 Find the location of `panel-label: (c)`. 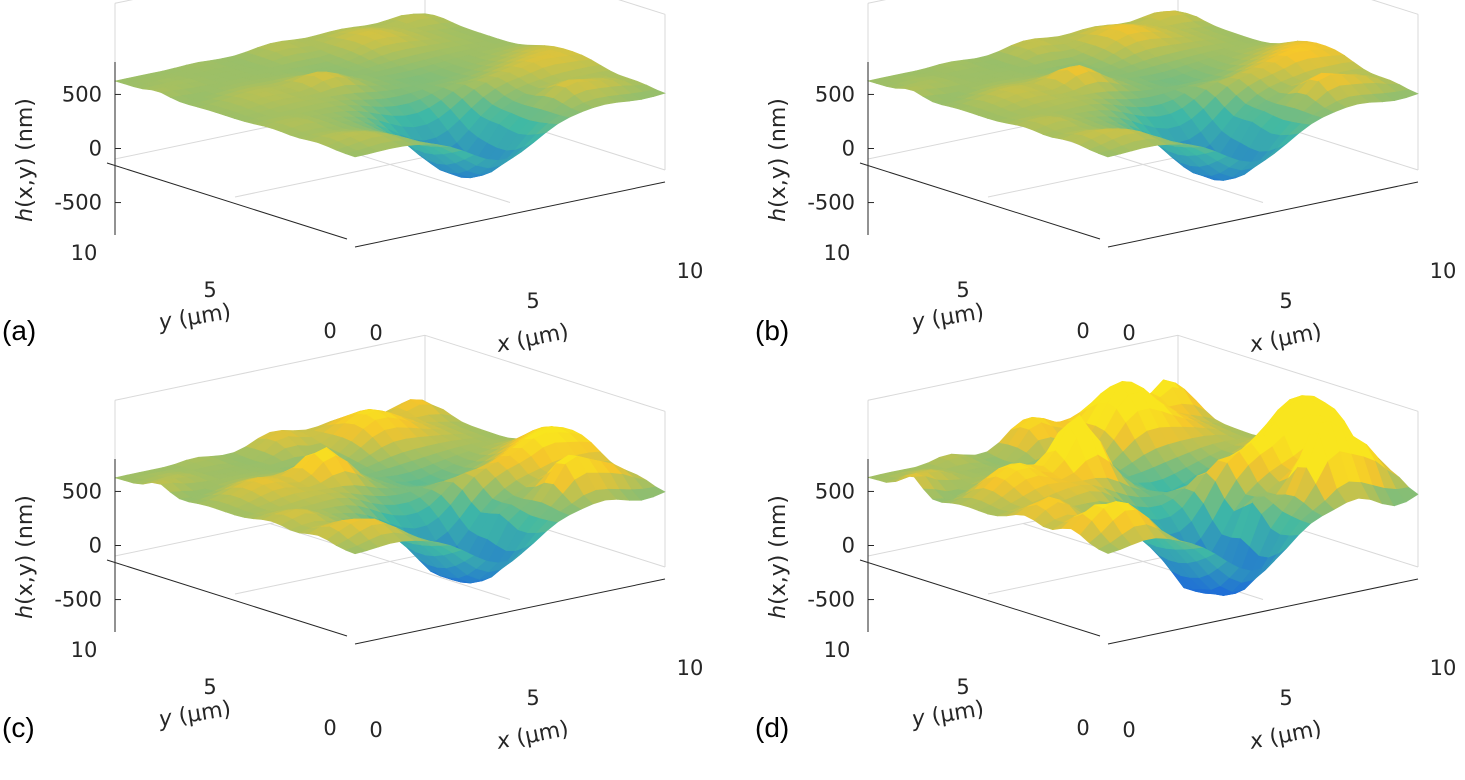

panel-label: (c) is located at coordinates (18, 727).